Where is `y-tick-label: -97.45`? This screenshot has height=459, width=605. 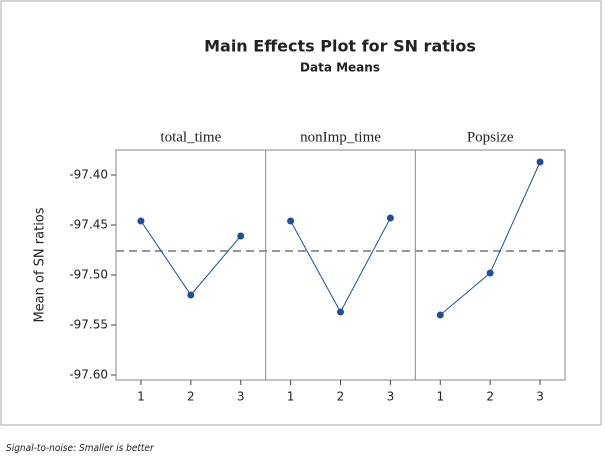 y-tick-label: -97.45 is located at coordinates (88, 225).